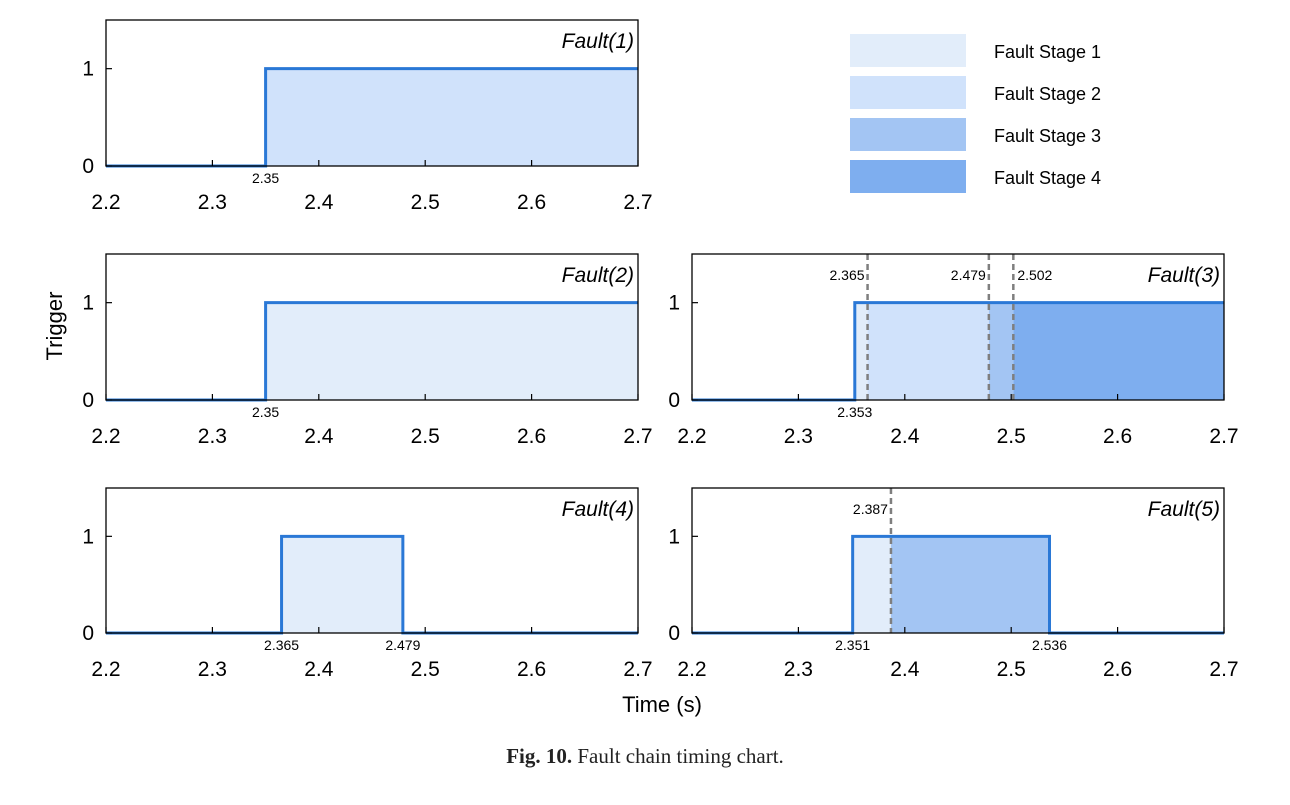 The image size is (1290, 805). Describe the element at coordinates (212, 436) in the screenshot. I see `fault-2-x-tick-label: 2.3` at that location.